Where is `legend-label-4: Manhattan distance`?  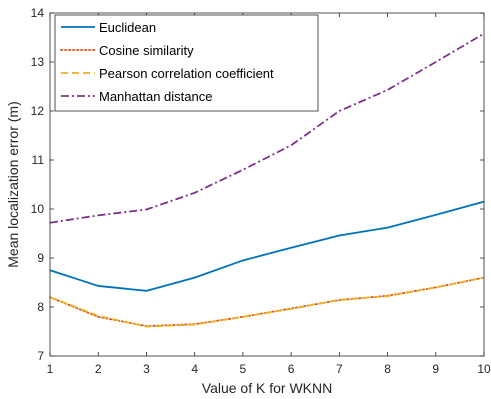 legend-label-4: Manhattan distance is located at coordinates (155, 96).